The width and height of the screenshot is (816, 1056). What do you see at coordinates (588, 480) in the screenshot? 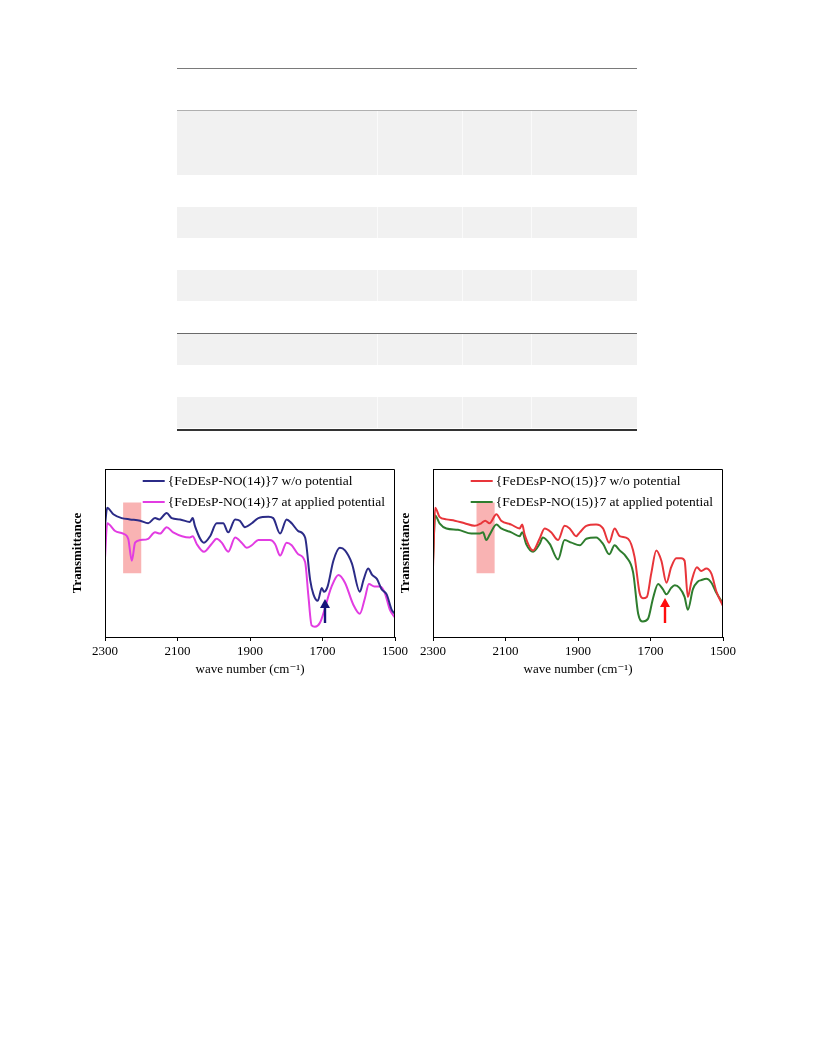
I see `legend-label: {FeDEsP-NO(15)}7 w/o potential` at bounding box center [588, 480].